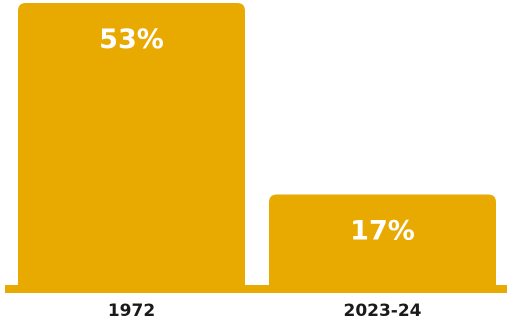 The height and width of the screenshot is (321, 507). What do you see at coordinates (131, 311) in the screenshot?
I see `x-tick-label-1972: 1972` at bounding box center [131, 311].